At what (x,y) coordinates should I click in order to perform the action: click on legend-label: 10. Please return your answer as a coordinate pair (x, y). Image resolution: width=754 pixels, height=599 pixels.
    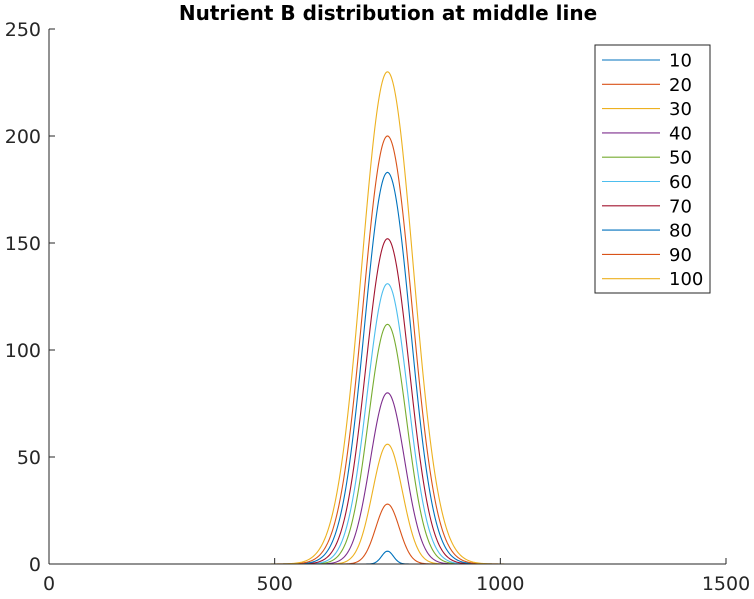
    Looking at the image, I should click on (680, 61).